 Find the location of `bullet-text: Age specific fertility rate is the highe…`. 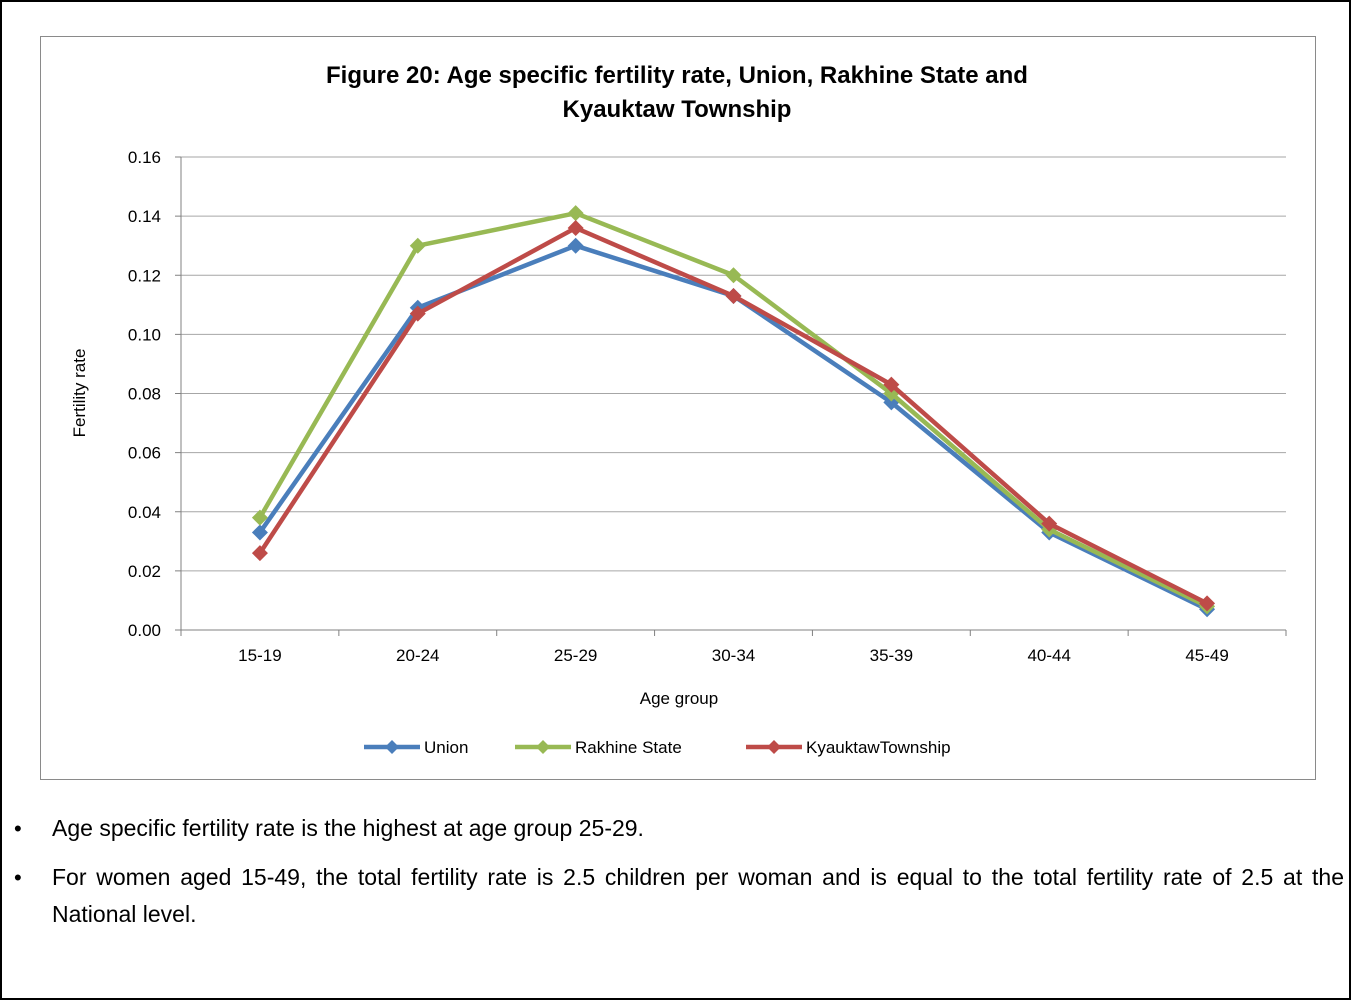

bullet-text: Age specific fertility rate is the highe… is located at coordinates (348, 828).